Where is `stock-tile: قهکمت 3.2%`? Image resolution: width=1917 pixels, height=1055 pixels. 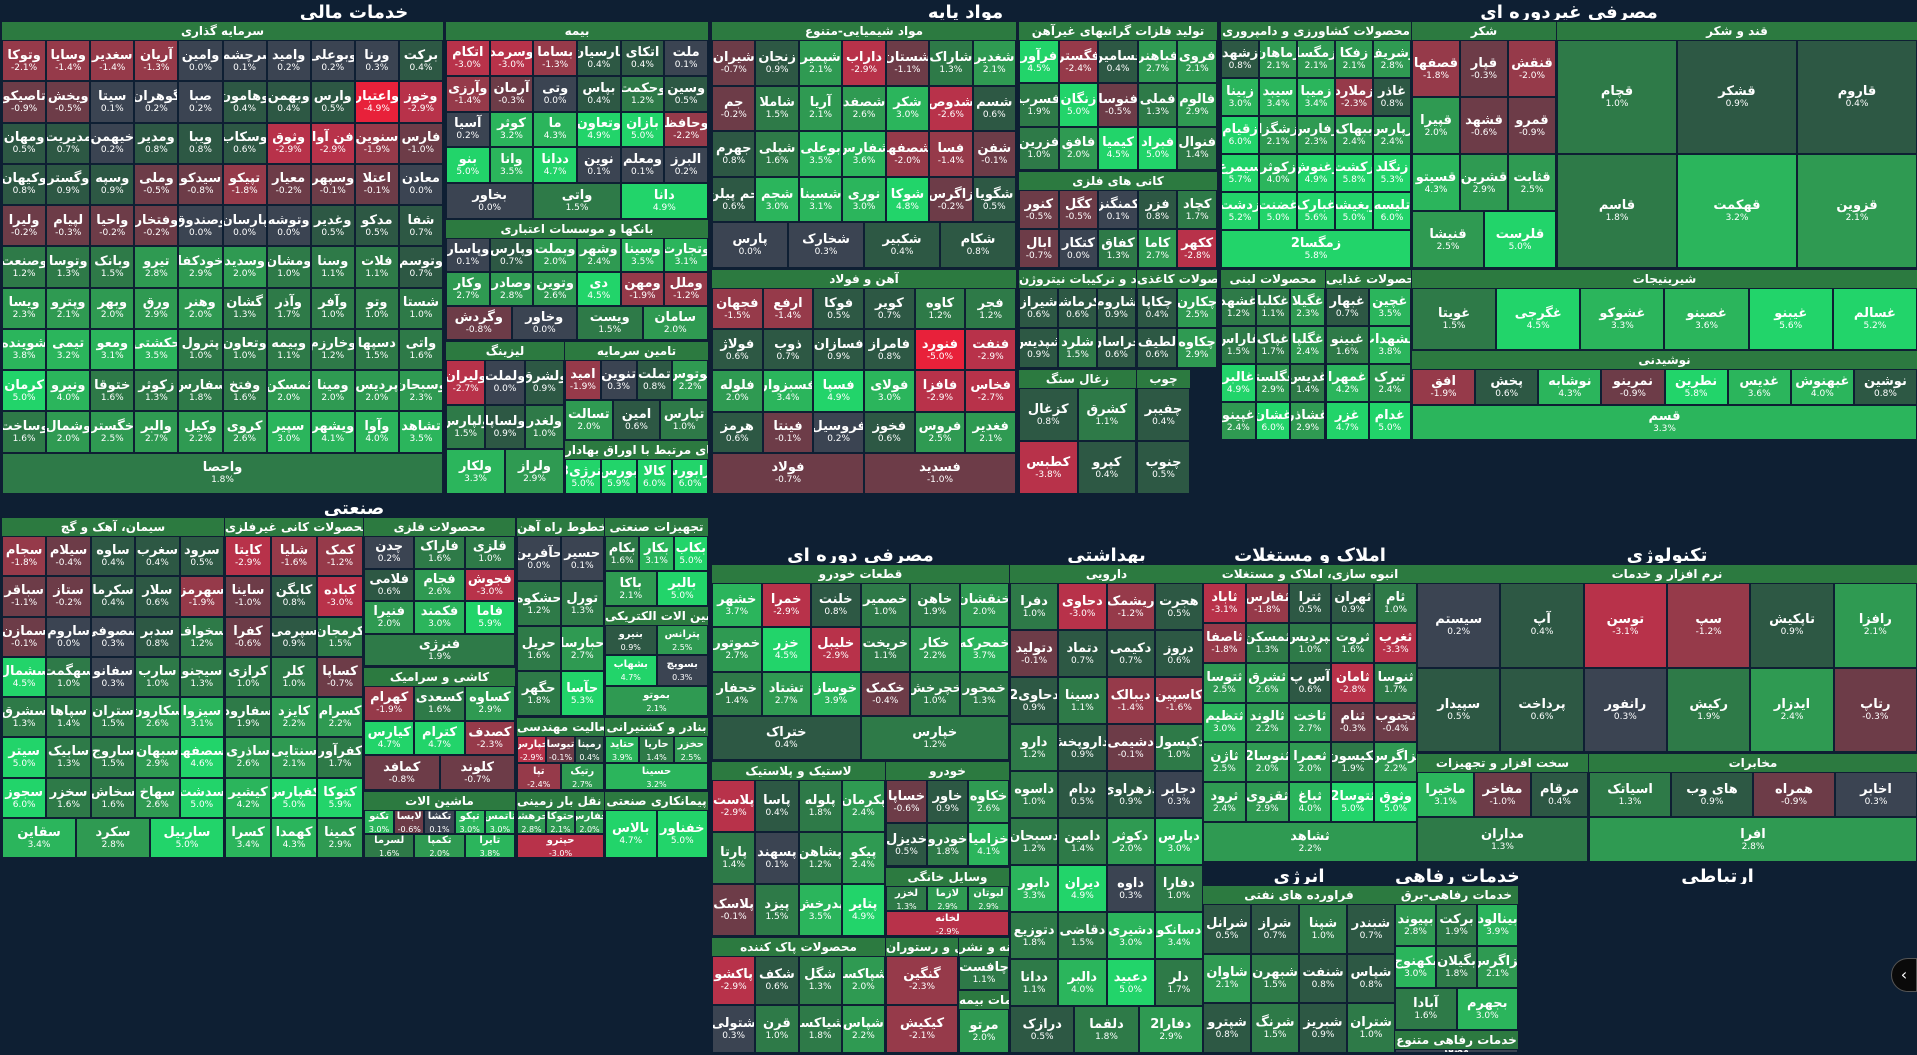 stock-tile: قهکمت 3.2% is located at coordinates (1737, 211).